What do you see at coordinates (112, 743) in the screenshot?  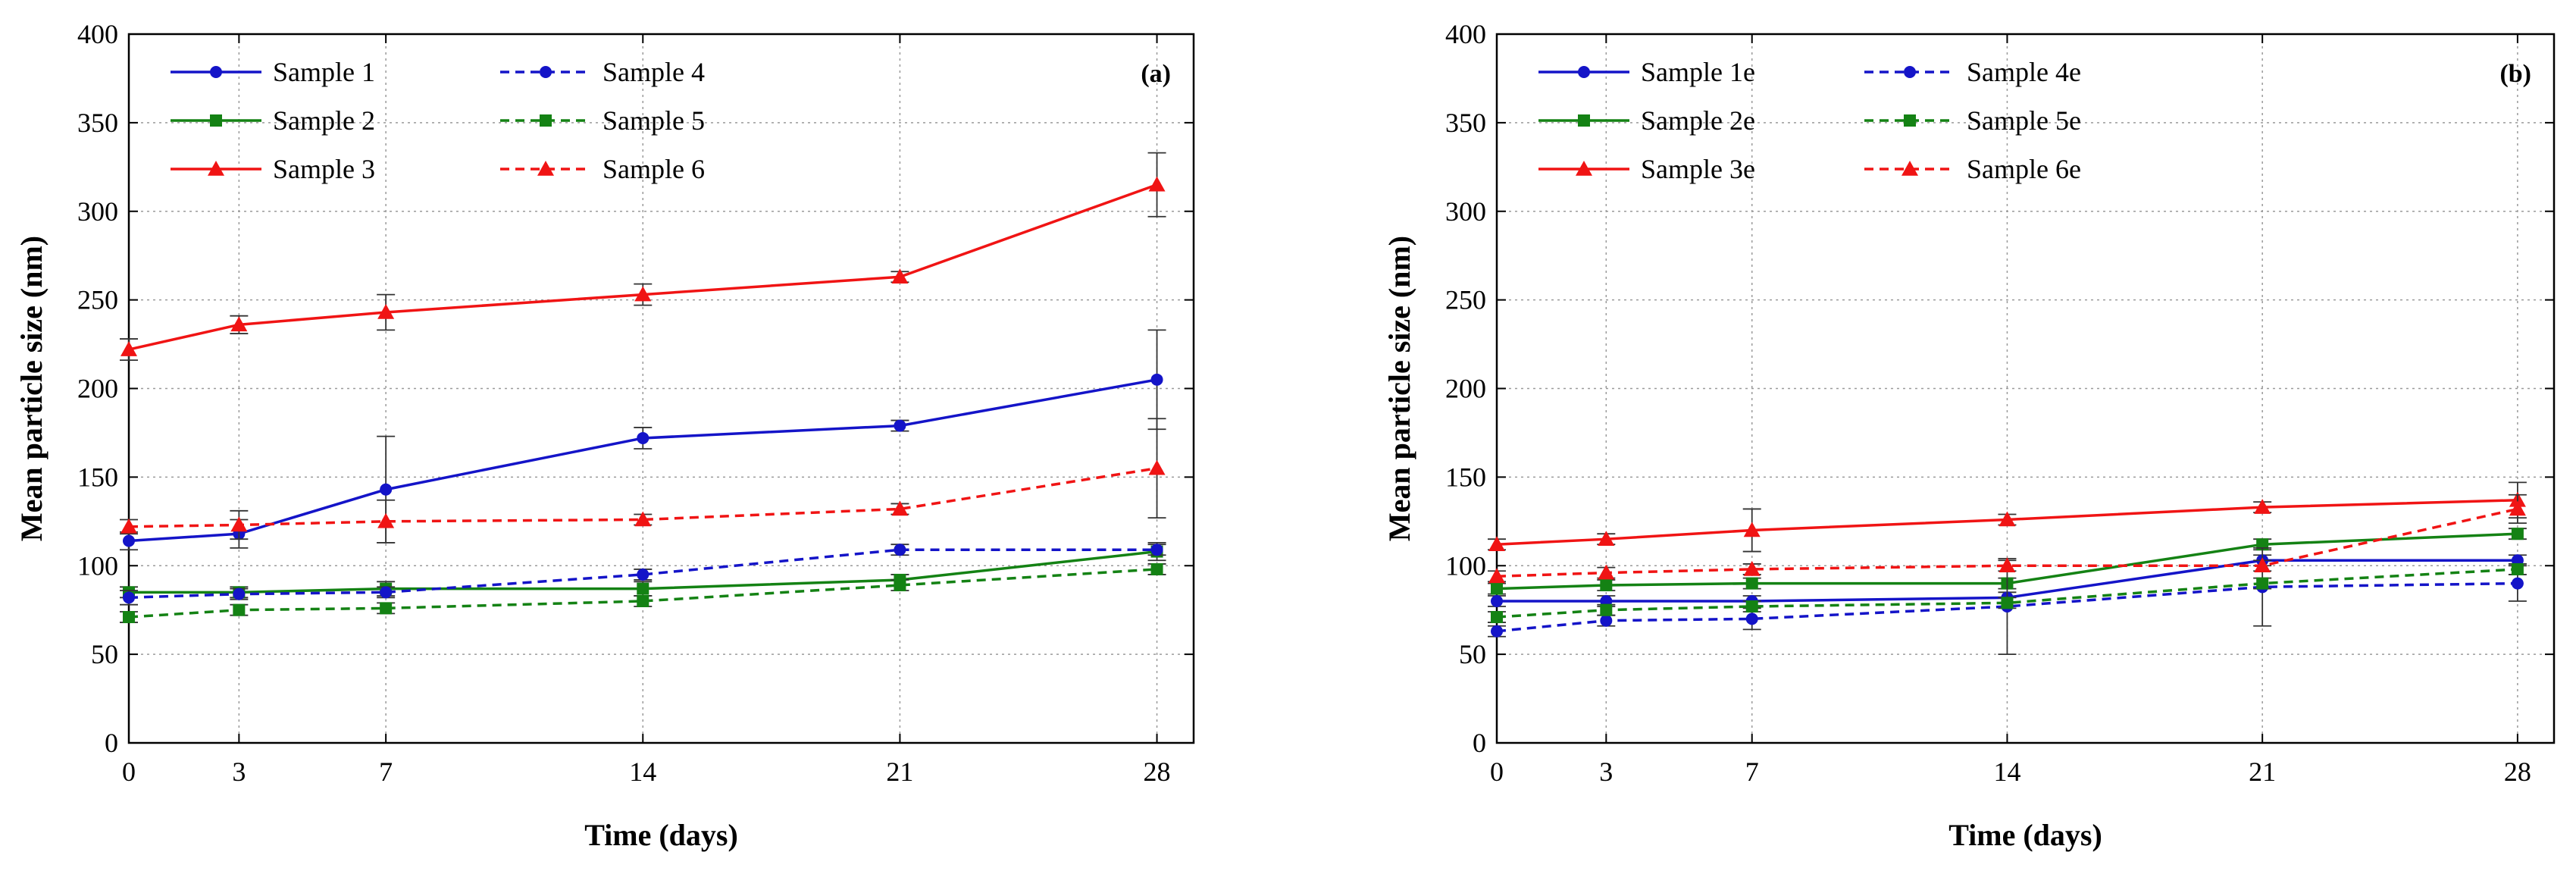 I see `y-tick-label: 0` at bounding box center [112, 743].